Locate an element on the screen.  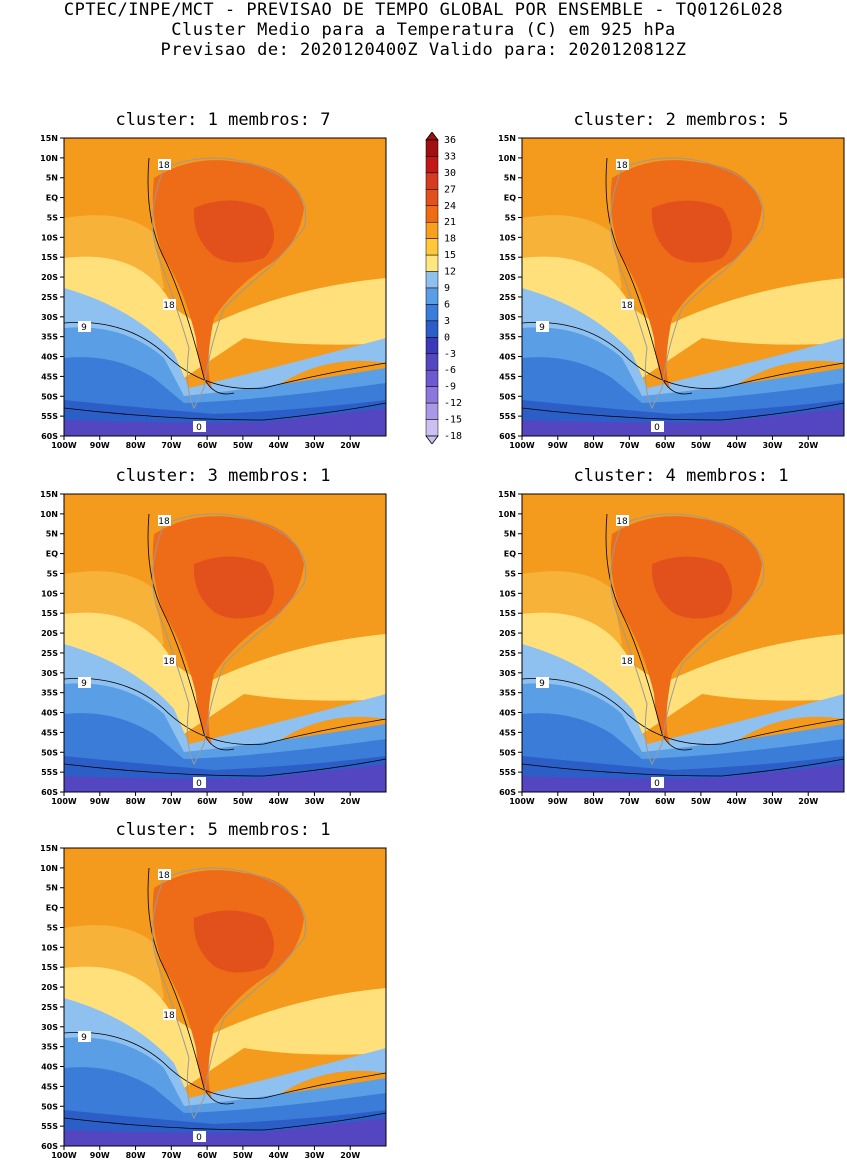
panel-title: cluster: 5 membros: 1 is located at coordinates (223, 830).